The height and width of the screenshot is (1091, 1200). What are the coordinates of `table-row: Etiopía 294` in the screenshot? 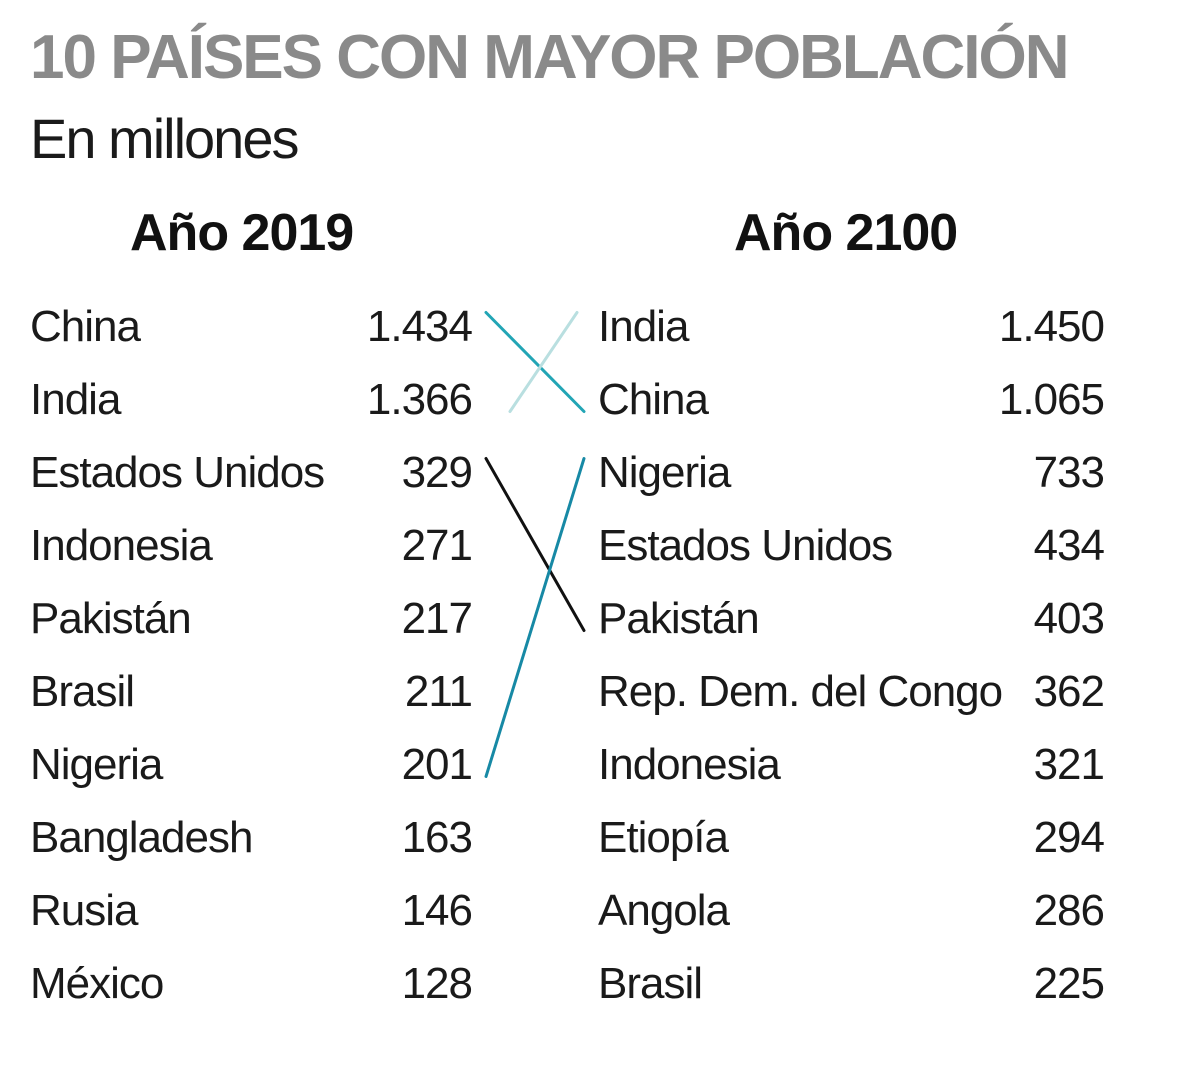 It's located at (851, 837).